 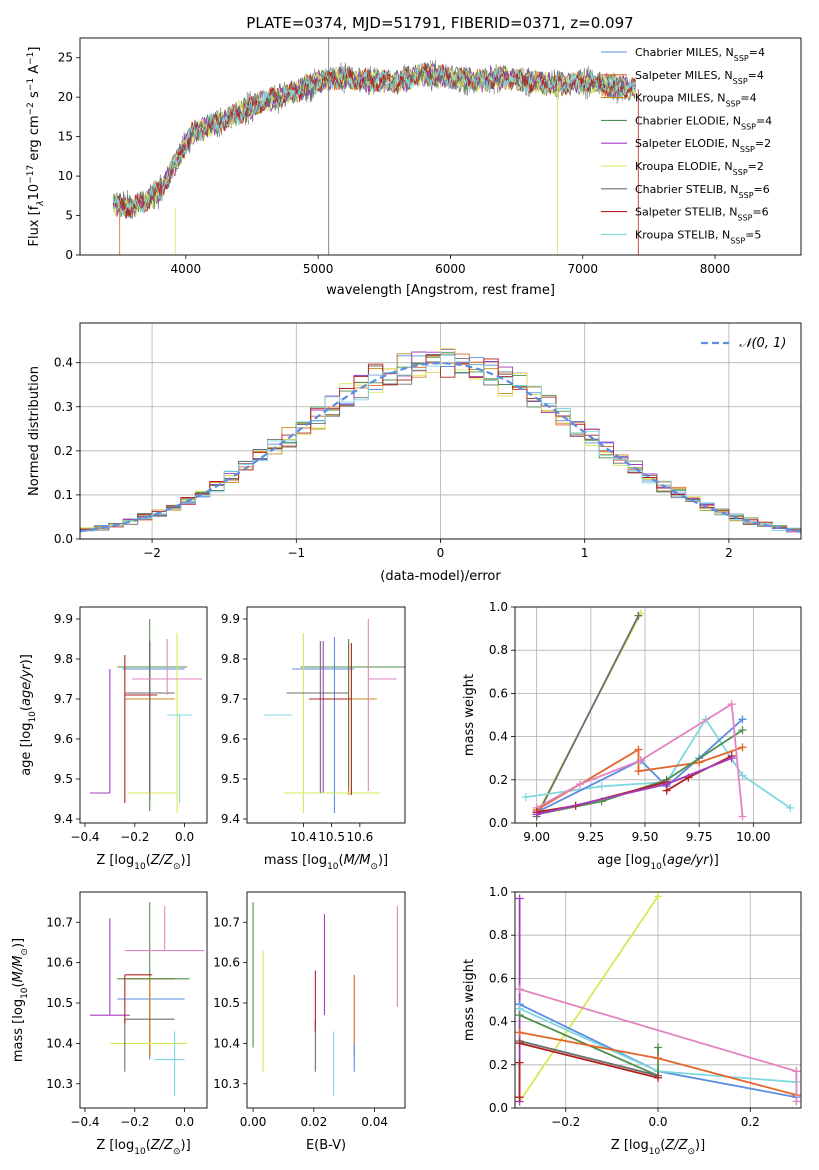 What do you see at coordinates (65, 97) in the screenshot?
I see `y-tick-label: 20` at bounding box center [65, 97].